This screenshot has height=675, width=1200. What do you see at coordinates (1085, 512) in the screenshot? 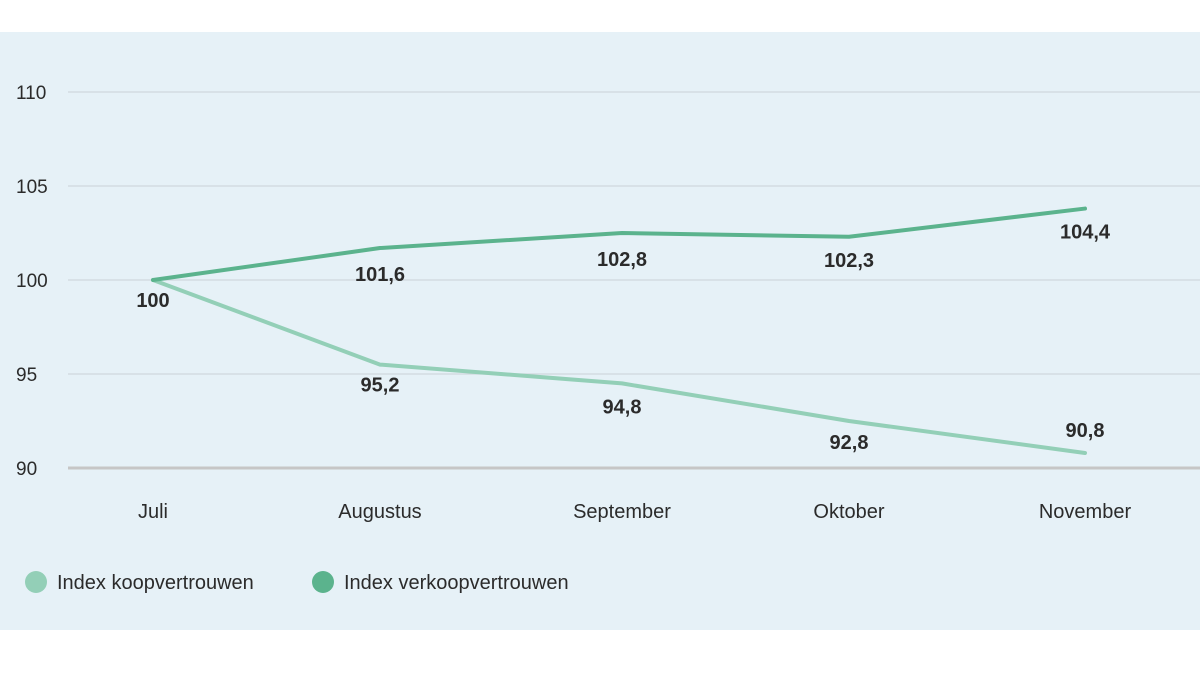
I see `x-tick-label: November` at bounding box center [1085, 512].